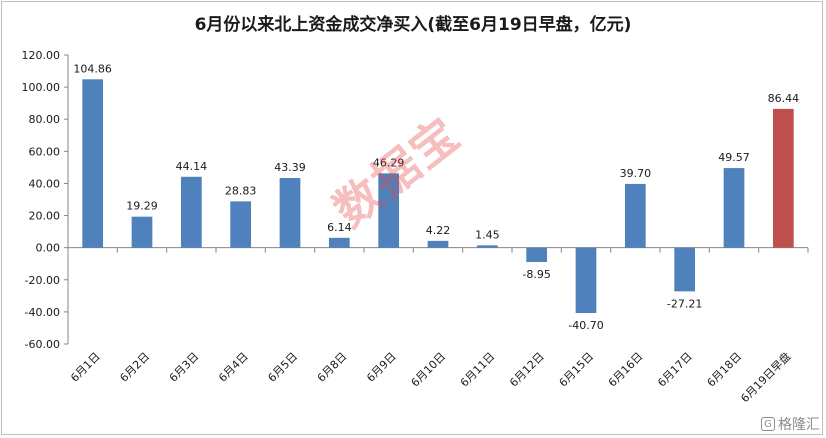 This screenshot has height=438, width=826. What do you see at coordinates (636, 173) in the screenshot?
I see `data-label: 39.70` at bounding box center [636, 173].